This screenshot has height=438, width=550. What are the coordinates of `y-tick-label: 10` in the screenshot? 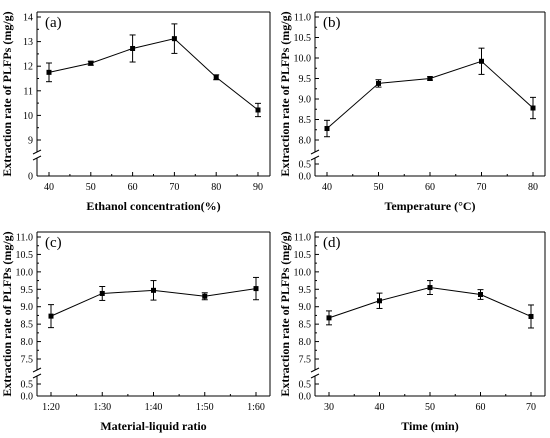 It's located at (28, 116).